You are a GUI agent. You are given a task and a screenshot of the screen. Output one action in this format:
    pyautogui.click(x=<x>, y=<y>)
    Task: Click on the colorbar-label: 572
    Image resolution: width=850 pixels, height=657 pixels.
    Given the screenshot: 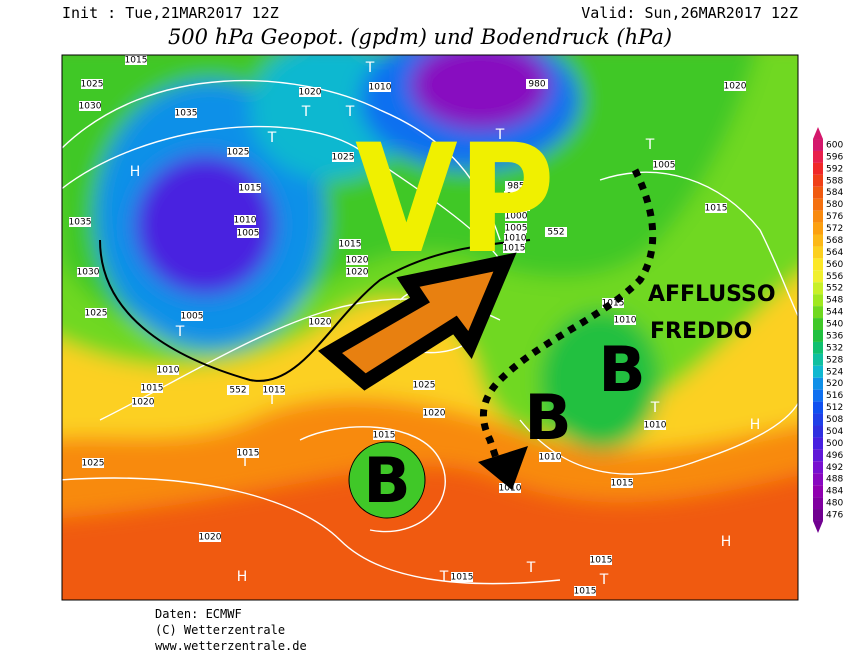 What is the action you would take?
    pyautogui.click(x=834, y=229)
    